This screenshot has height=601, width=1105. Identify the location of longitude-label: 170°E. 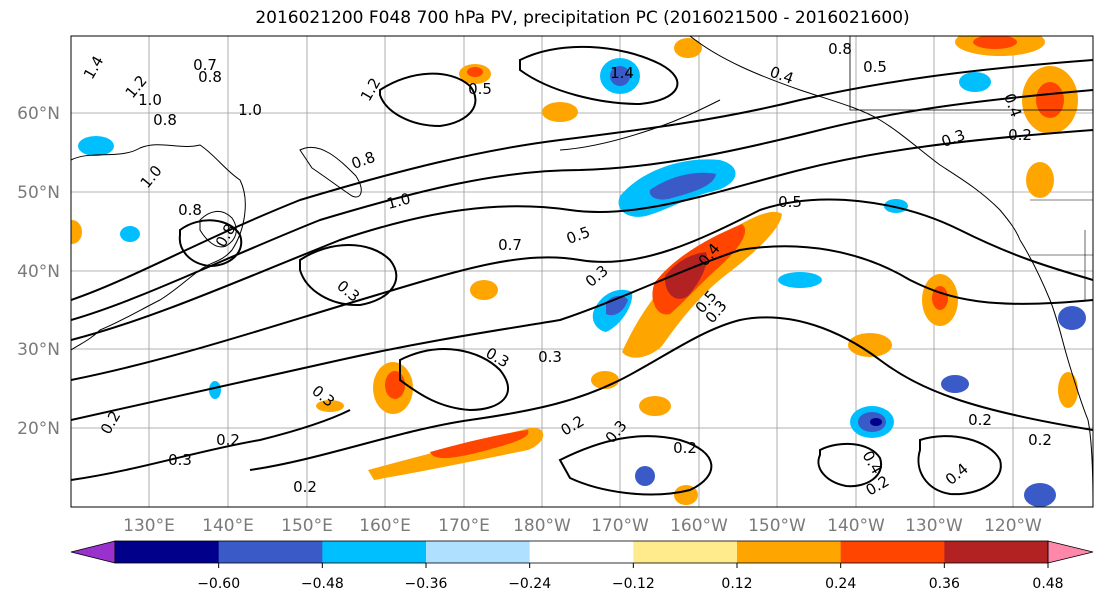
(464, 526).